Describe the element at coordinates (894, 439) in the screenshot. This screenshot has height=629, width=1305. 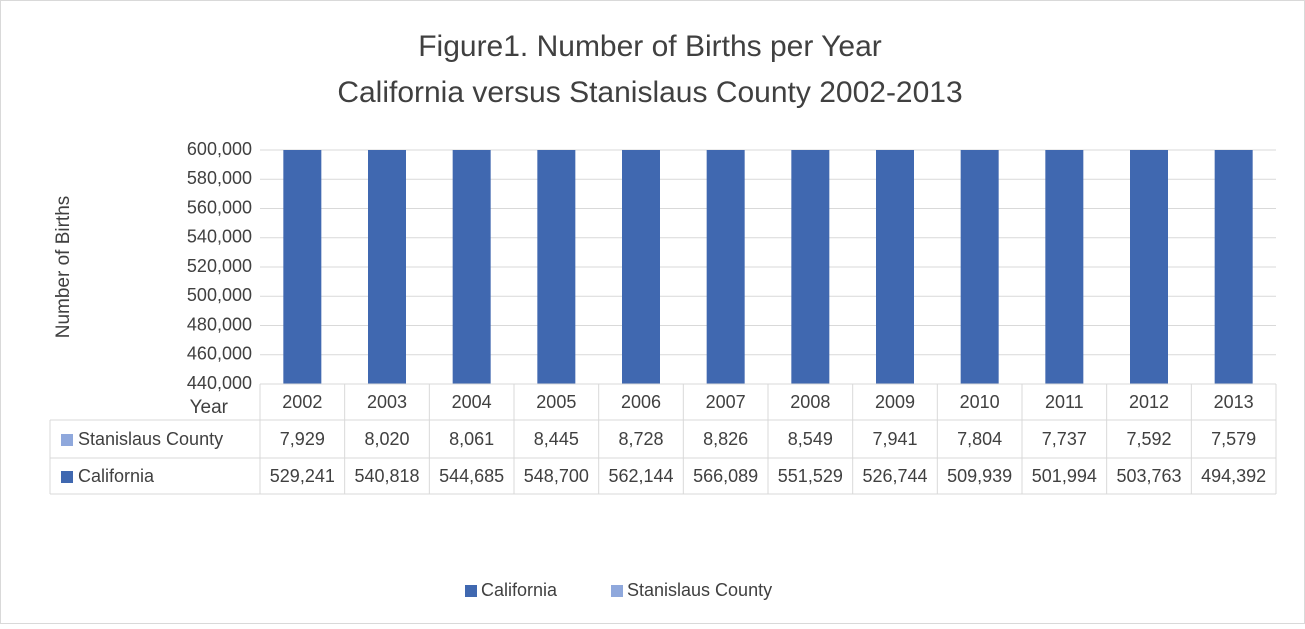
I see `table-value: 7,941` at that location.